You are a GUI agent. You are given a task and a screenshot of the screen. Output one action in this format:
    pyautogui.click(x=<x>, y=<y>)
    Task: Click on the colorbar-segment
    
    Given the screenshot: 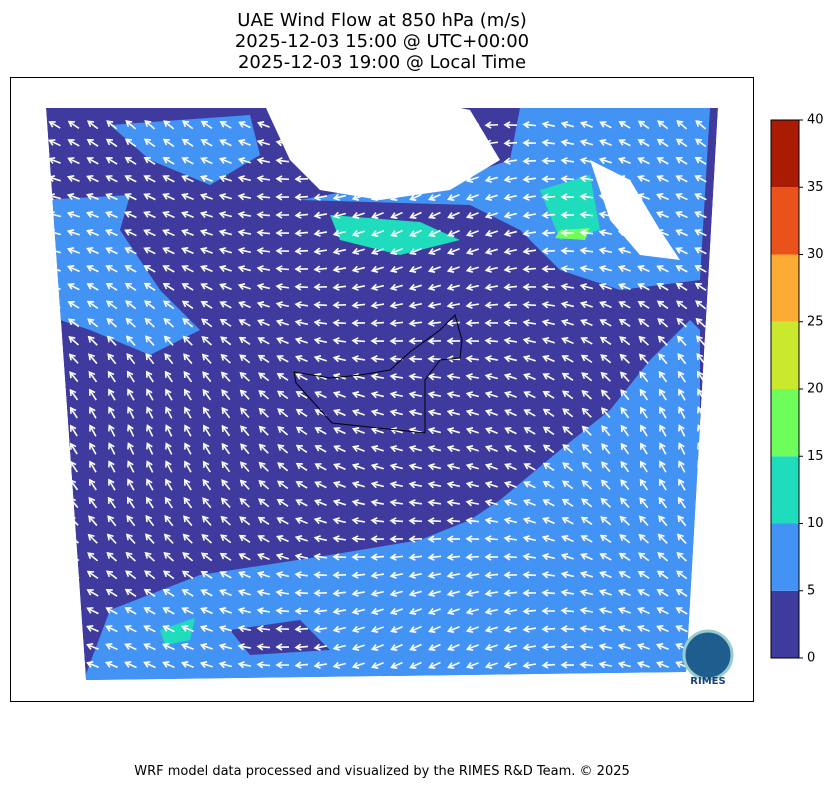 What is the action you would take?
    pyautogui.click(x=785, y=288)
    